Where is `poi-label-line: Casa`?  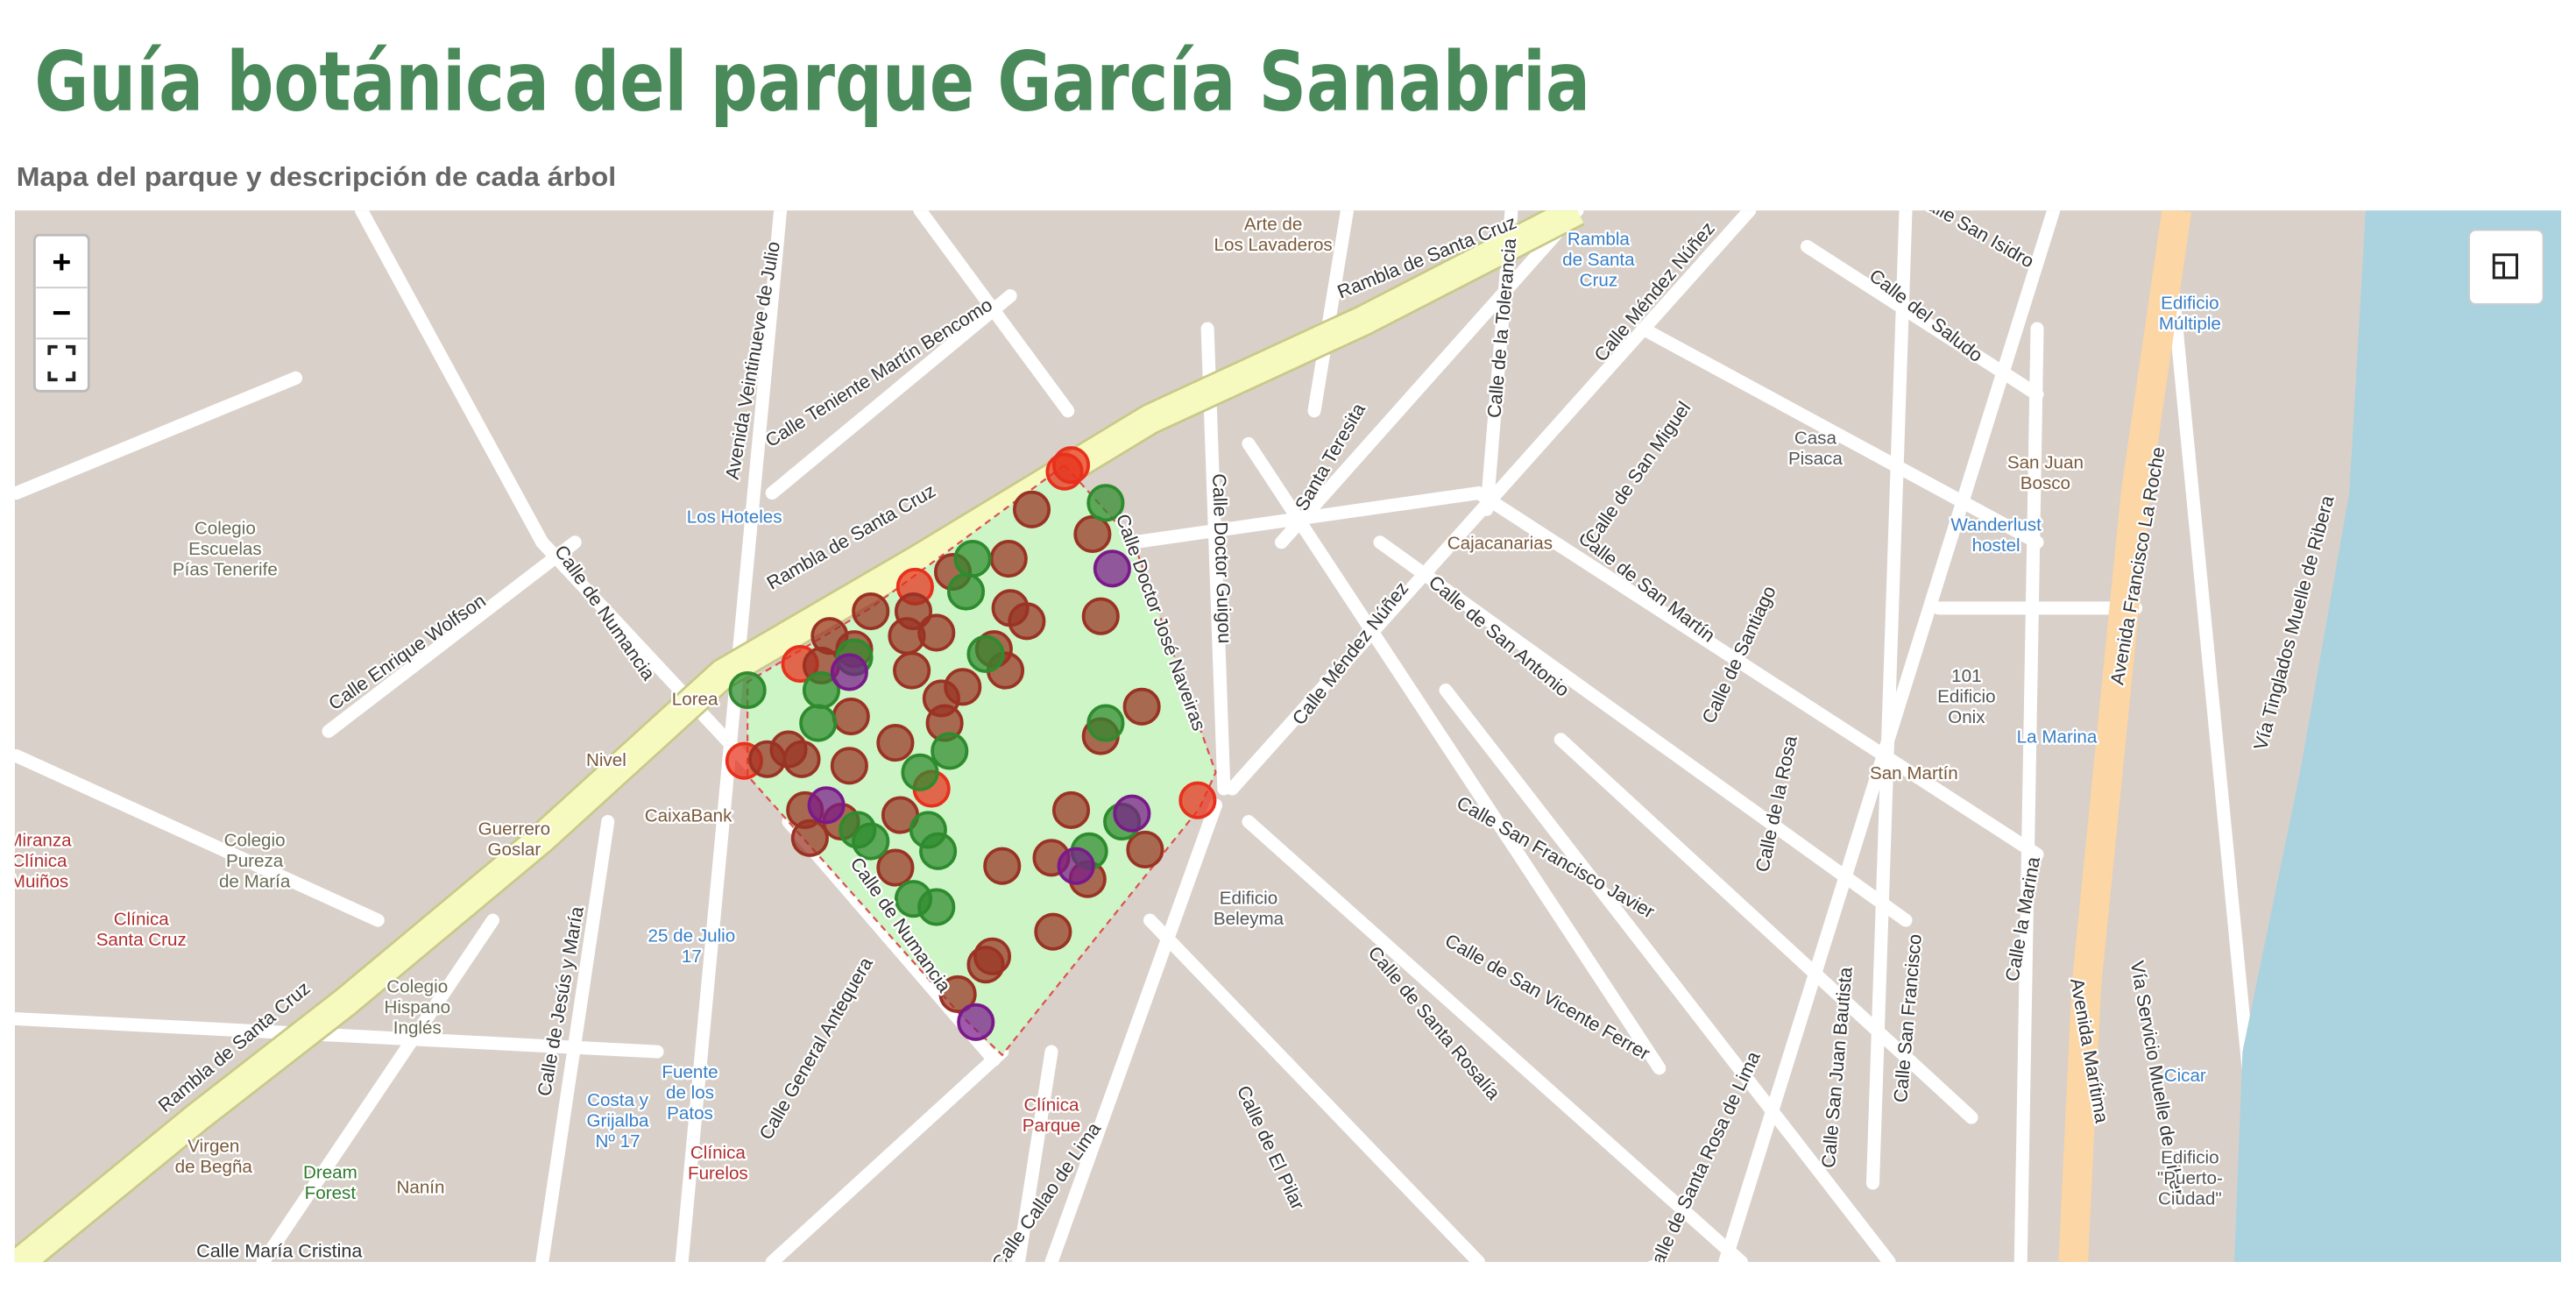
poi-label-line: Casa is located at coordinates (1815, 438).